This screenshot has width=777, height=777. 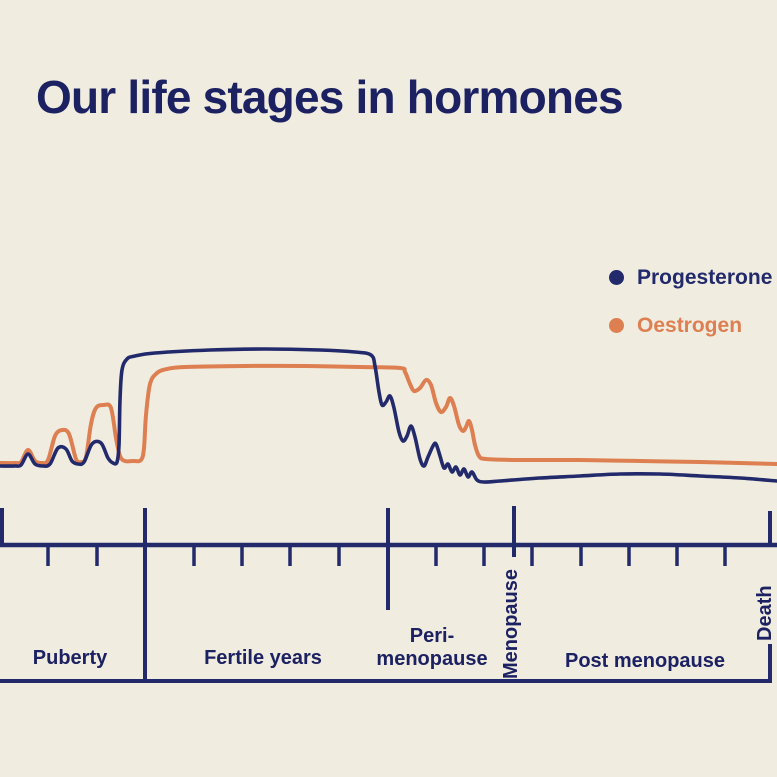 What do you see at coordinates (645, 661) in the screenshot?
I see `stage-label-post-menopause: Post menopause` at bounding box center [645, 661].